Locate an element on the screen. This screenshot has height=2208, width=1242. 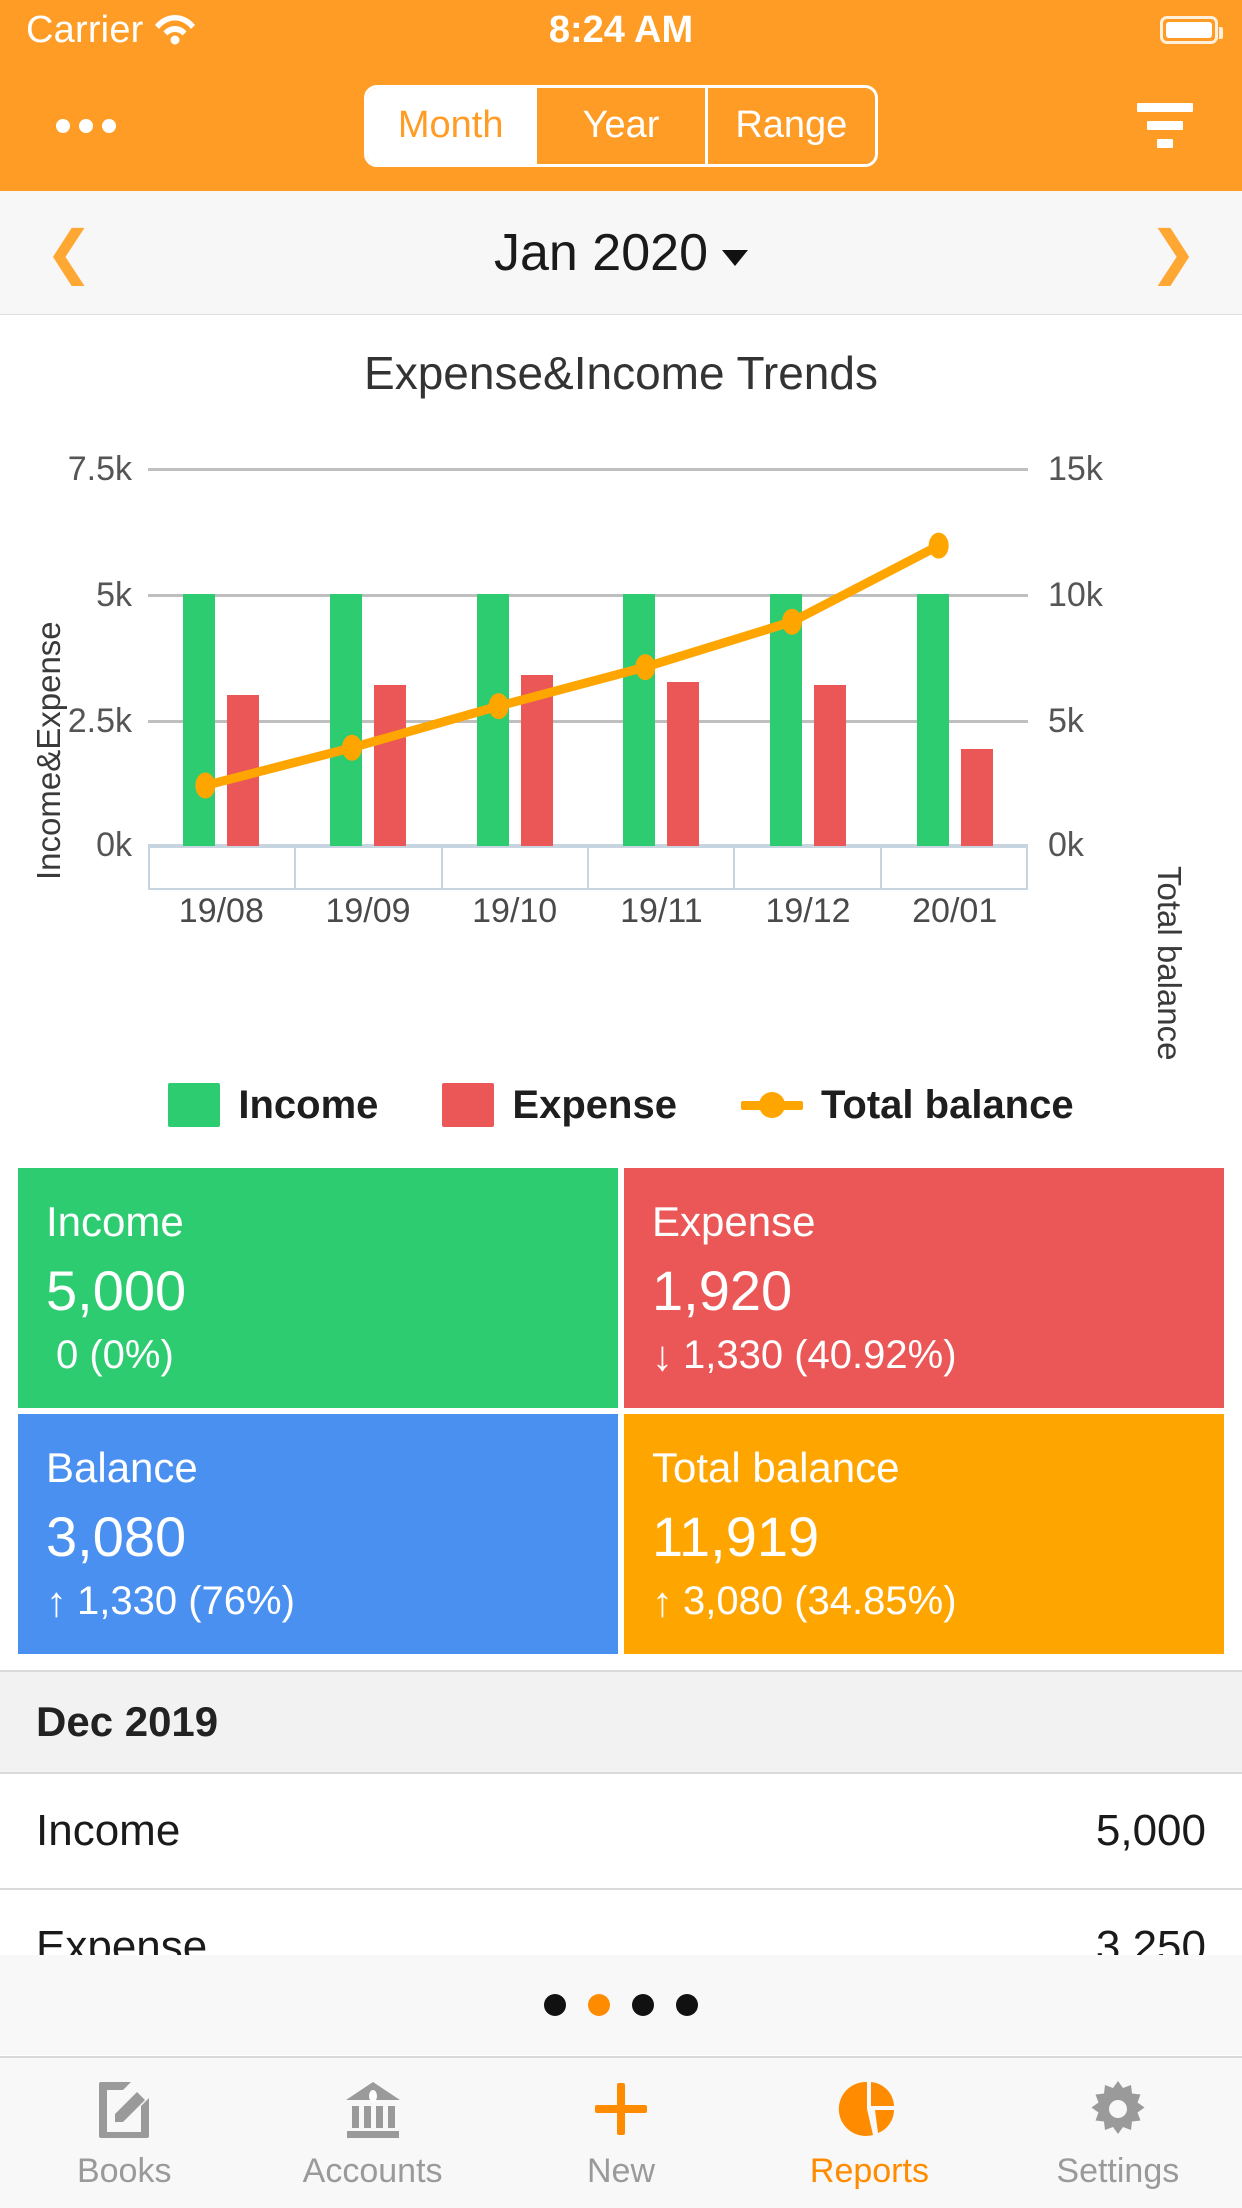
legend-swatch-income is located at coordinates (194, 1105).